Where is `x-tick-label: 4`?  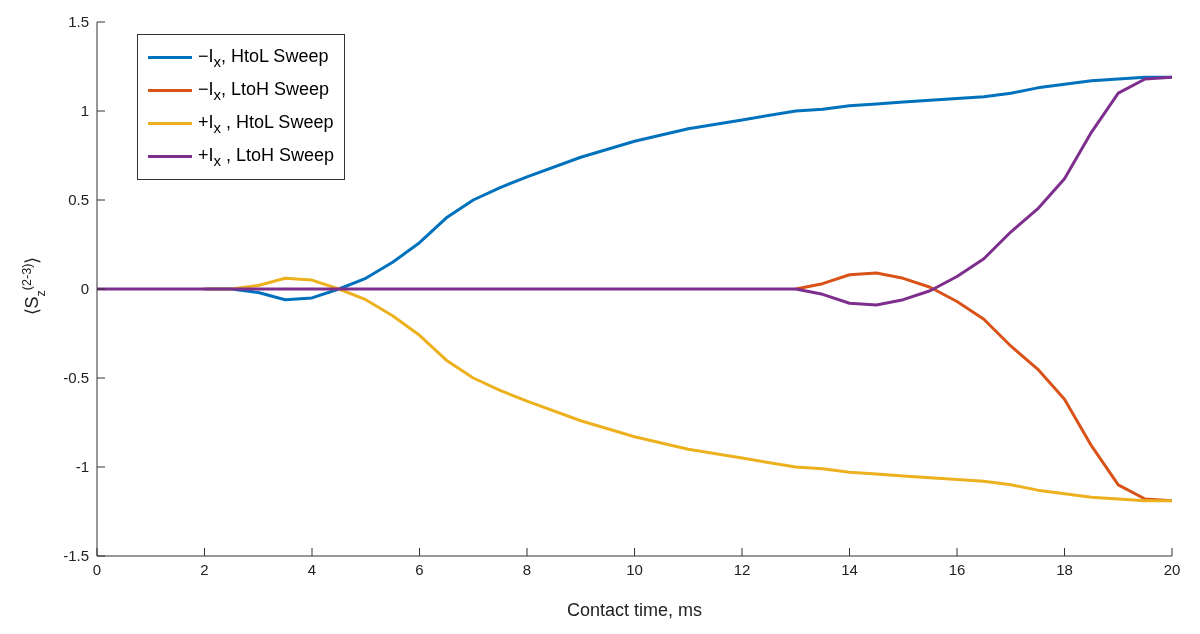 x-tick-label: 4 is located at coordinates (312, 569).